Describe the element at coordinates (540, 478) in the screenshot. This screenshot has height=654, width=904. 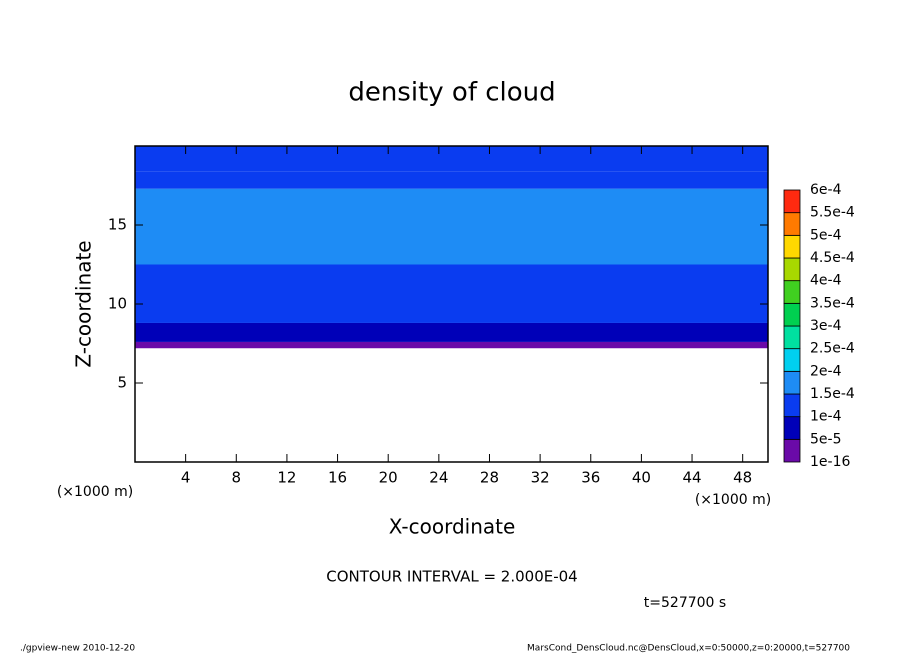
I see `x-tick-label: 32` at that location.